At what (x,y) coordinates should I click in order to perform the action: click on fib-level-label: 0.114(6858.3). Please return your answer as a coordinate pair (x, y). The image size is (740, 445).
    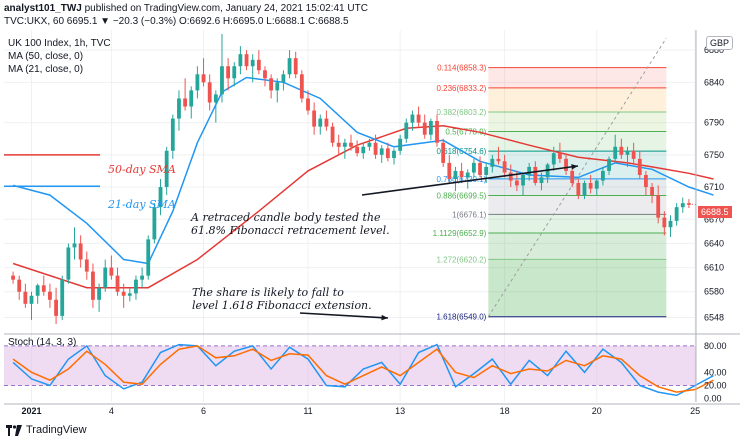
    Looking at the image, I should click on (462, 68).